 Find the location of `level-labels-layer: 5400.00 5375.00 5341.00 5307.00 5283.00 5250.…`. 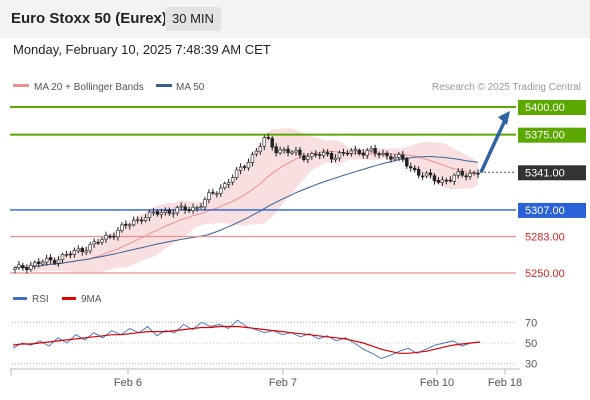

level-labels-layer: 5400.00 5375.00 5341.00 5307.00 5283.00 5250.… is located at coordinates (552, 190).